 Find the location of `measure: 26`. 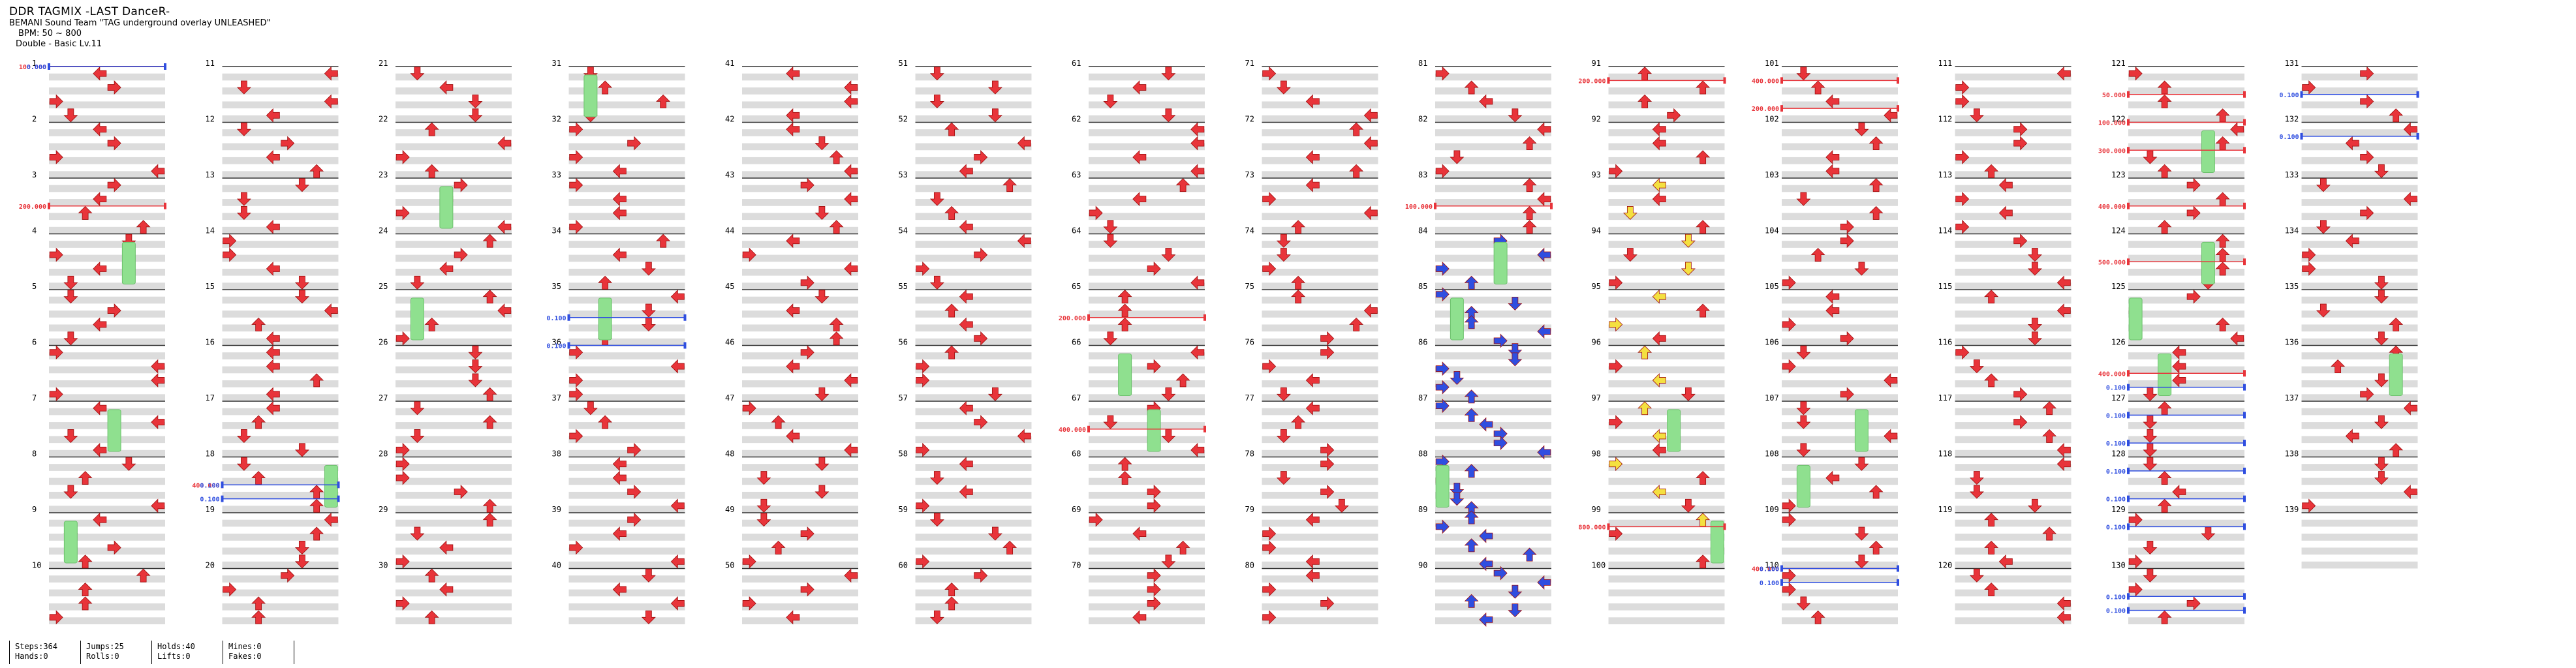

measure: 26 is located at coordinates (445, 369).